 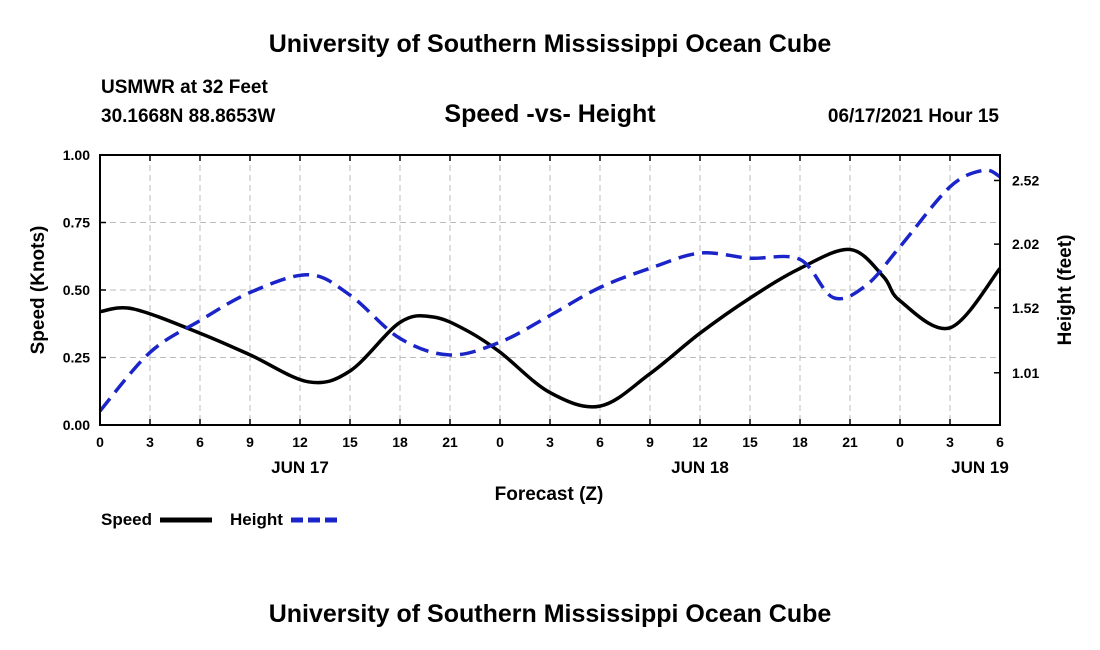 I want to click on x-date-label: JUN 18, so click(x=700, y=467).